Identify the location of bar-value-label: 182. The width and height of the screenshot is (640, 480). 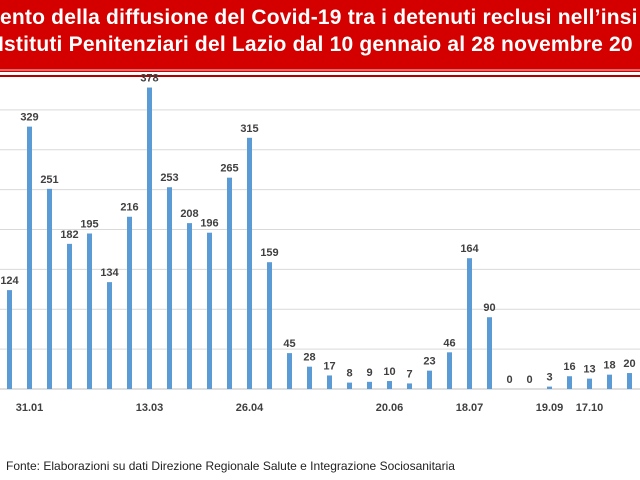
(69, 235).